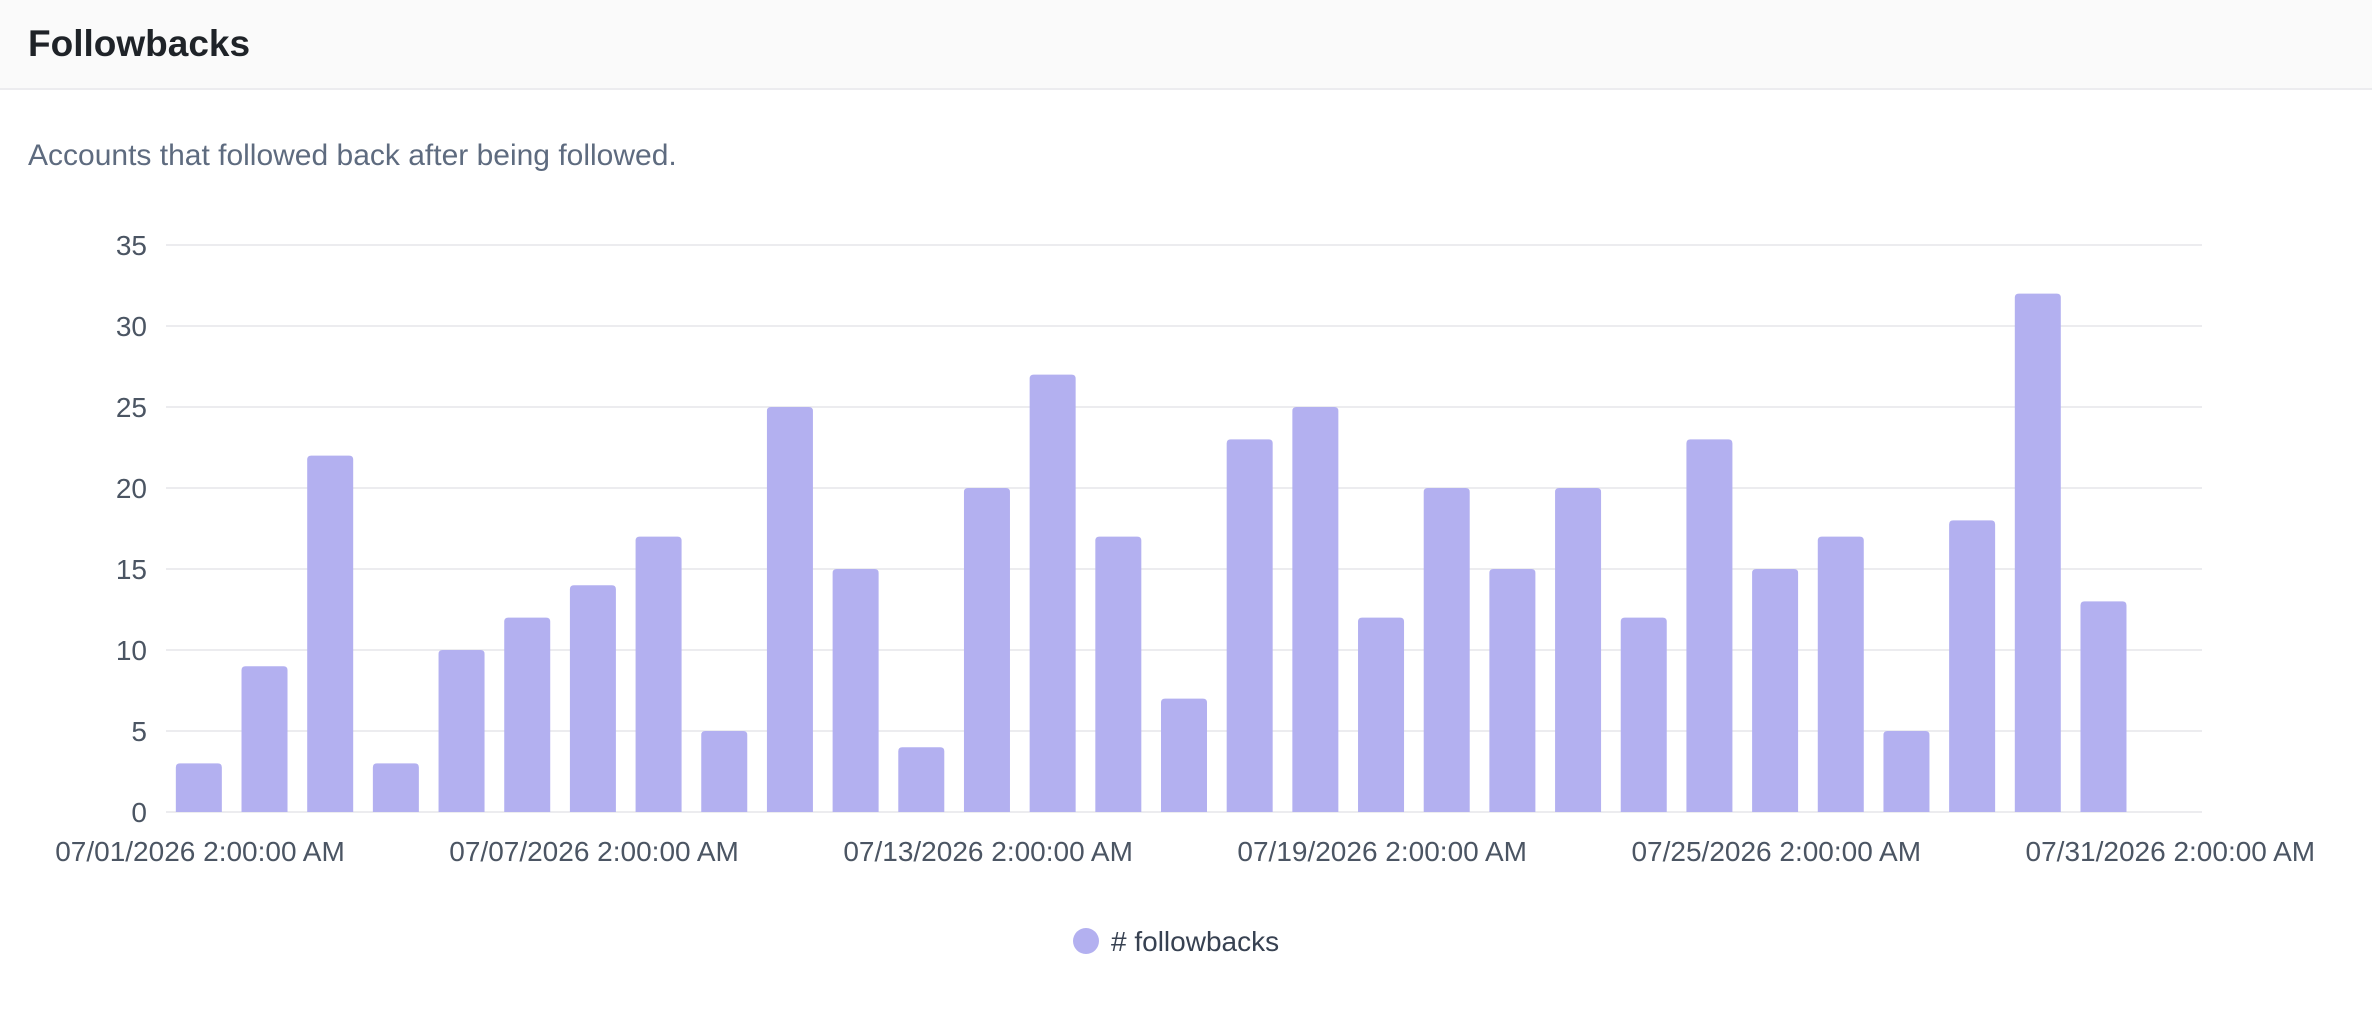 The height and width of the screenshot is (1010, 2372). Describe the element at coordinates (131, 245) in the screenshot. I see `y-tick-label: 35` at that location.